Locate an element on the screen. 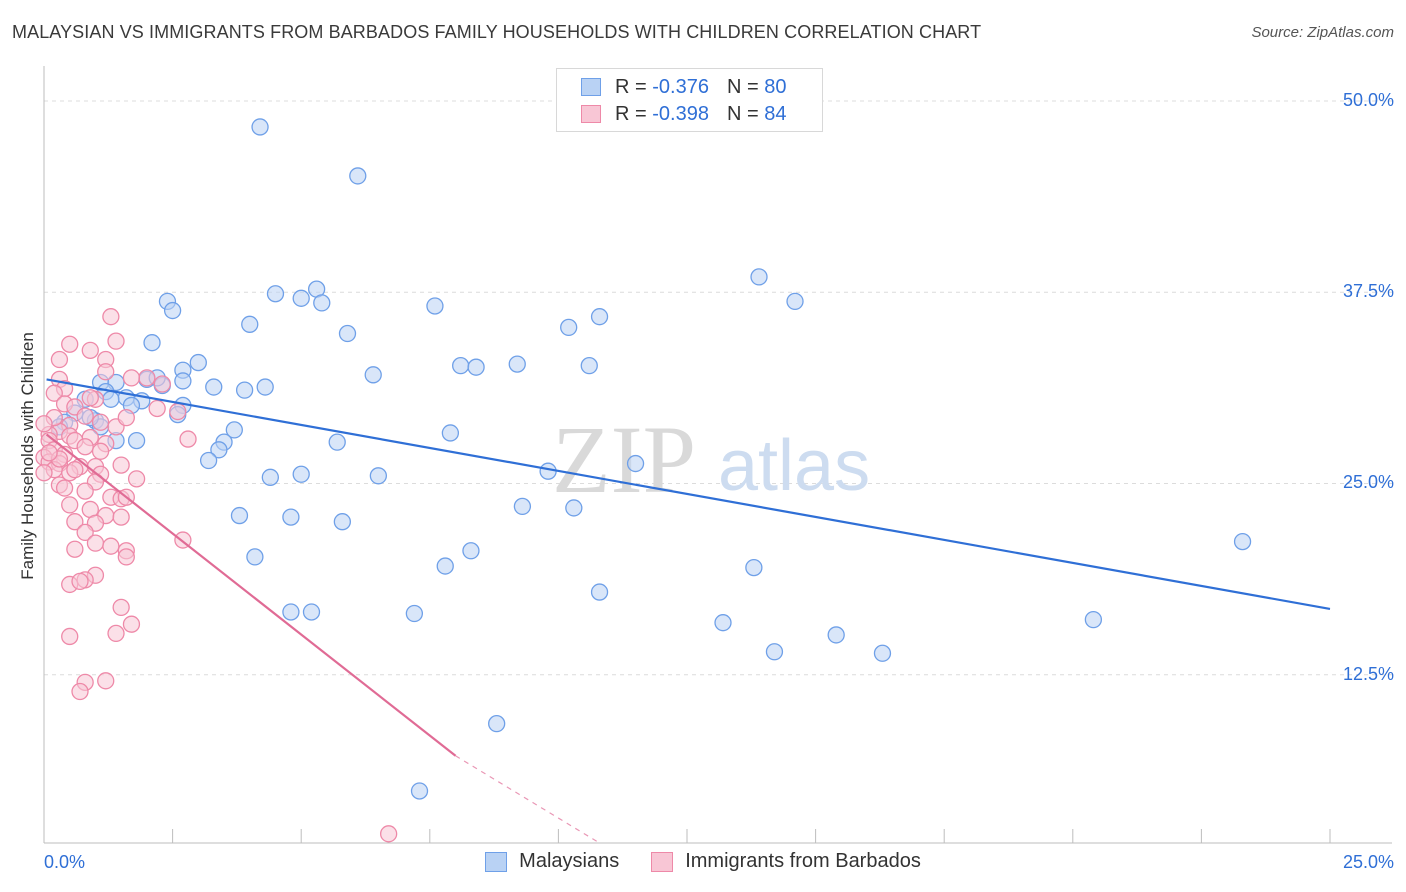 The height and width of the screenshot is (892, 1406). legend-r-value: -0.376 is located at coordinates (680, 86).